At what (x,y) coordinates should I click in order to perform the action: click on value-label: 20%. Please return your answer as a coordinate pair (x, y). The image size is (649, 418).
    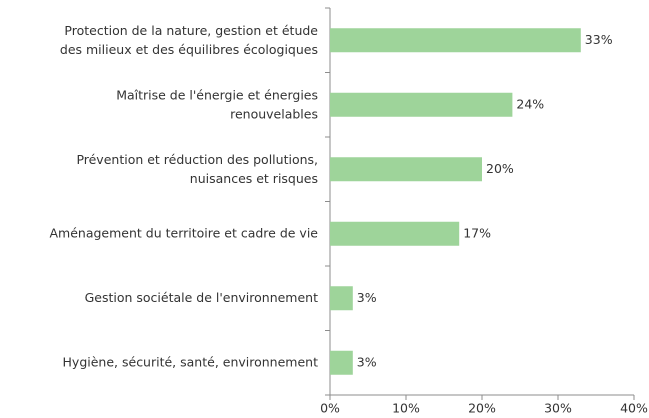
    Looking at the image, I should click on (500, 168).